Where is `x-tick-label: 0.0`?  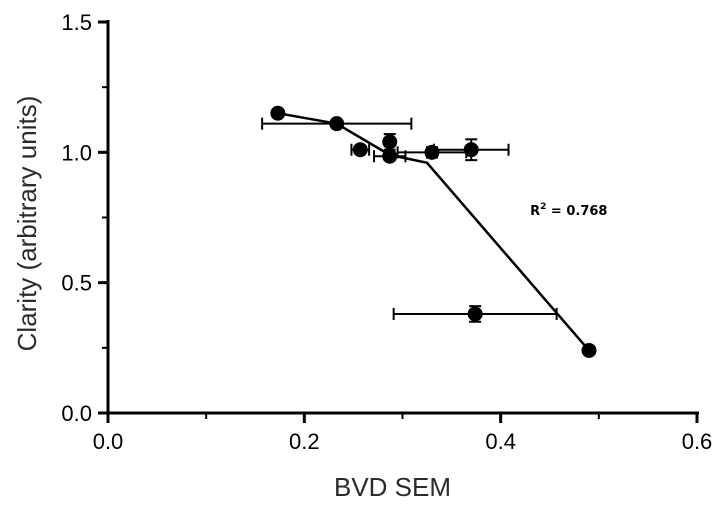 x-tick-label: 0.0 is located at coordinates (108, 441).